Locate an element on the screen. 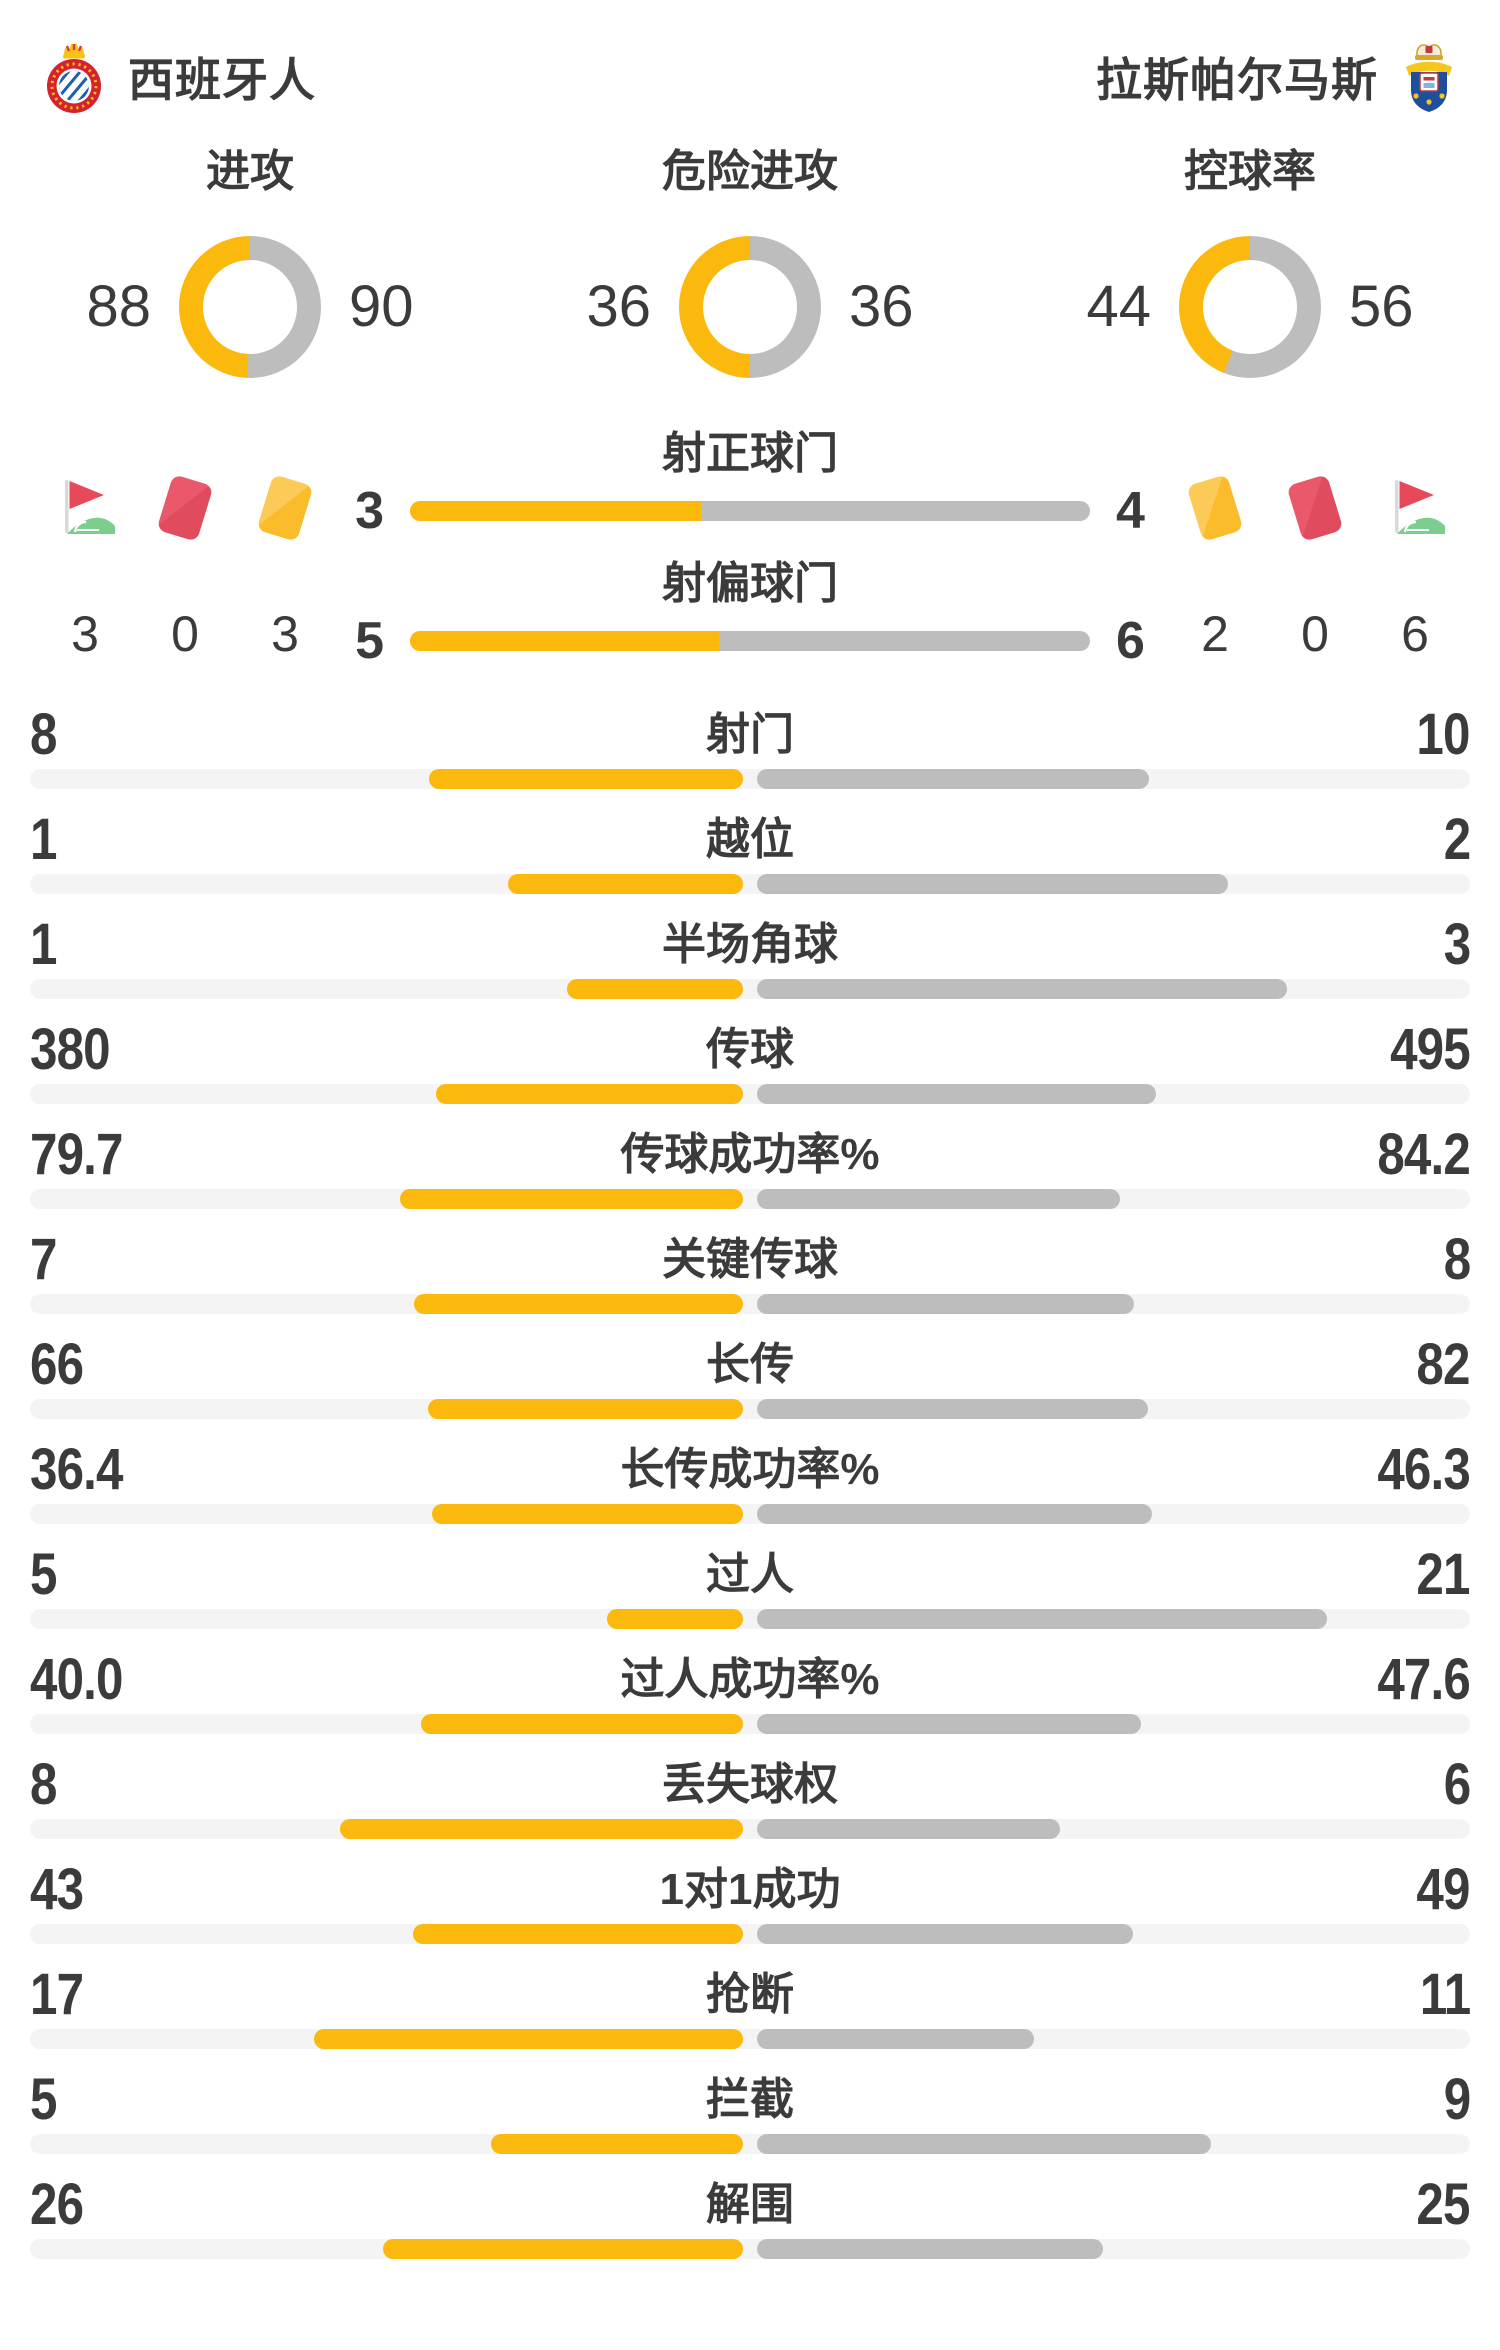 The width and height of the screenshot is (1500, 2350). stat-row-long-balls: 66 长传 82 is located at coordinates (750, 1382).